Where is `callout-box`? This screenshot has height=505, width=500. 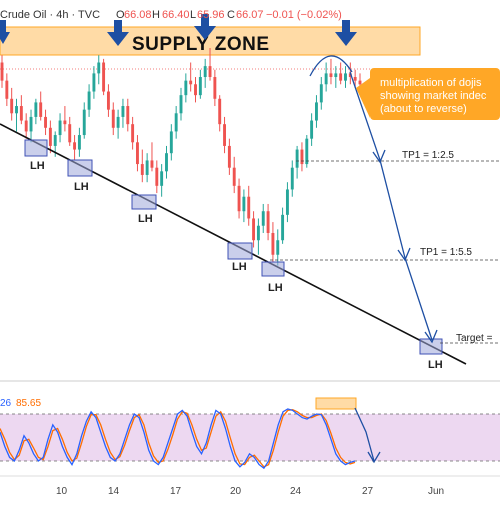
callout-box is located at coordinates (435, 94).